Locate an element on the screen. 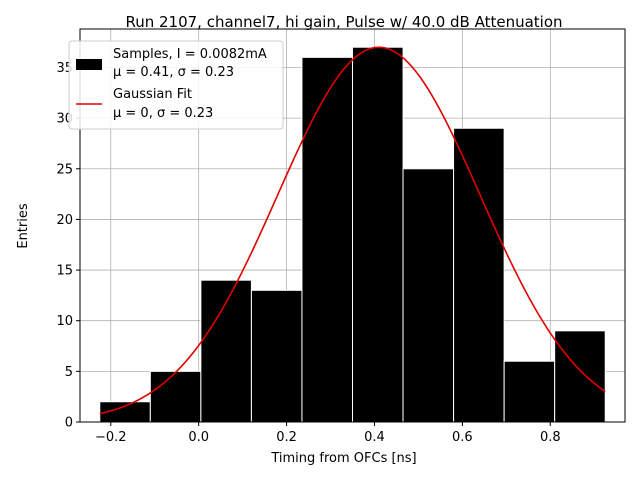 This screenshot has width=640, height=480. y-axis-label: Entries is located at coordinates (23, 226).